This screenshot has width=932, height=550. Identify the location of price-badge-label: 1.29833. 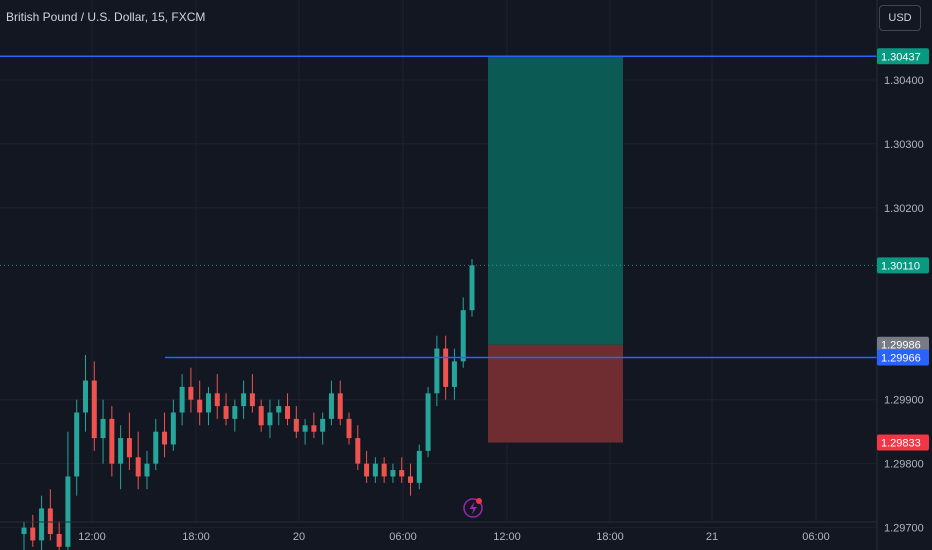
(901, 444).